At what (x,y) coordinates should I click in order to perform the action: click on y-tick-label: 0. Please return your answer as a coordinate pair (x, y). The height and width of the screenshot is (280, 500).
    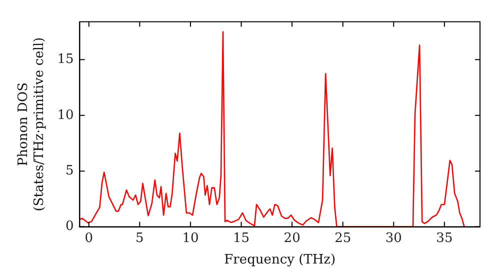
    Looking at the image, I should click on (69, 226).